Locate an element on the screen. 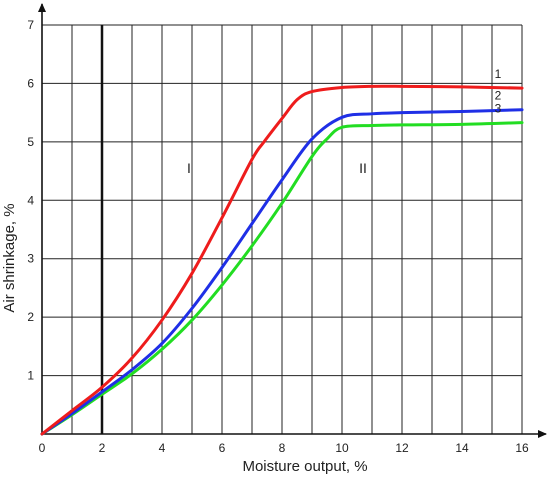 This screenshot has height=481, width=550. x-tick-label: 16 is located at coordinates (522, 448).